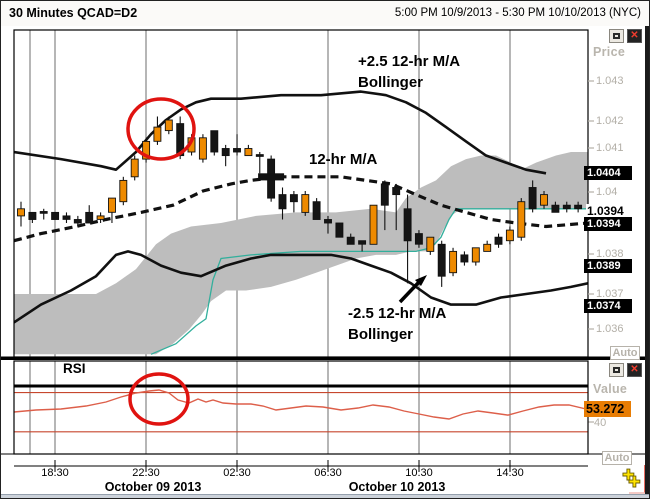 The width and height of the screenshot is (650, 499). Describe the element at coordinates (397, 487) in the screenshot. I see `date-label: October 10 2013` at that location.